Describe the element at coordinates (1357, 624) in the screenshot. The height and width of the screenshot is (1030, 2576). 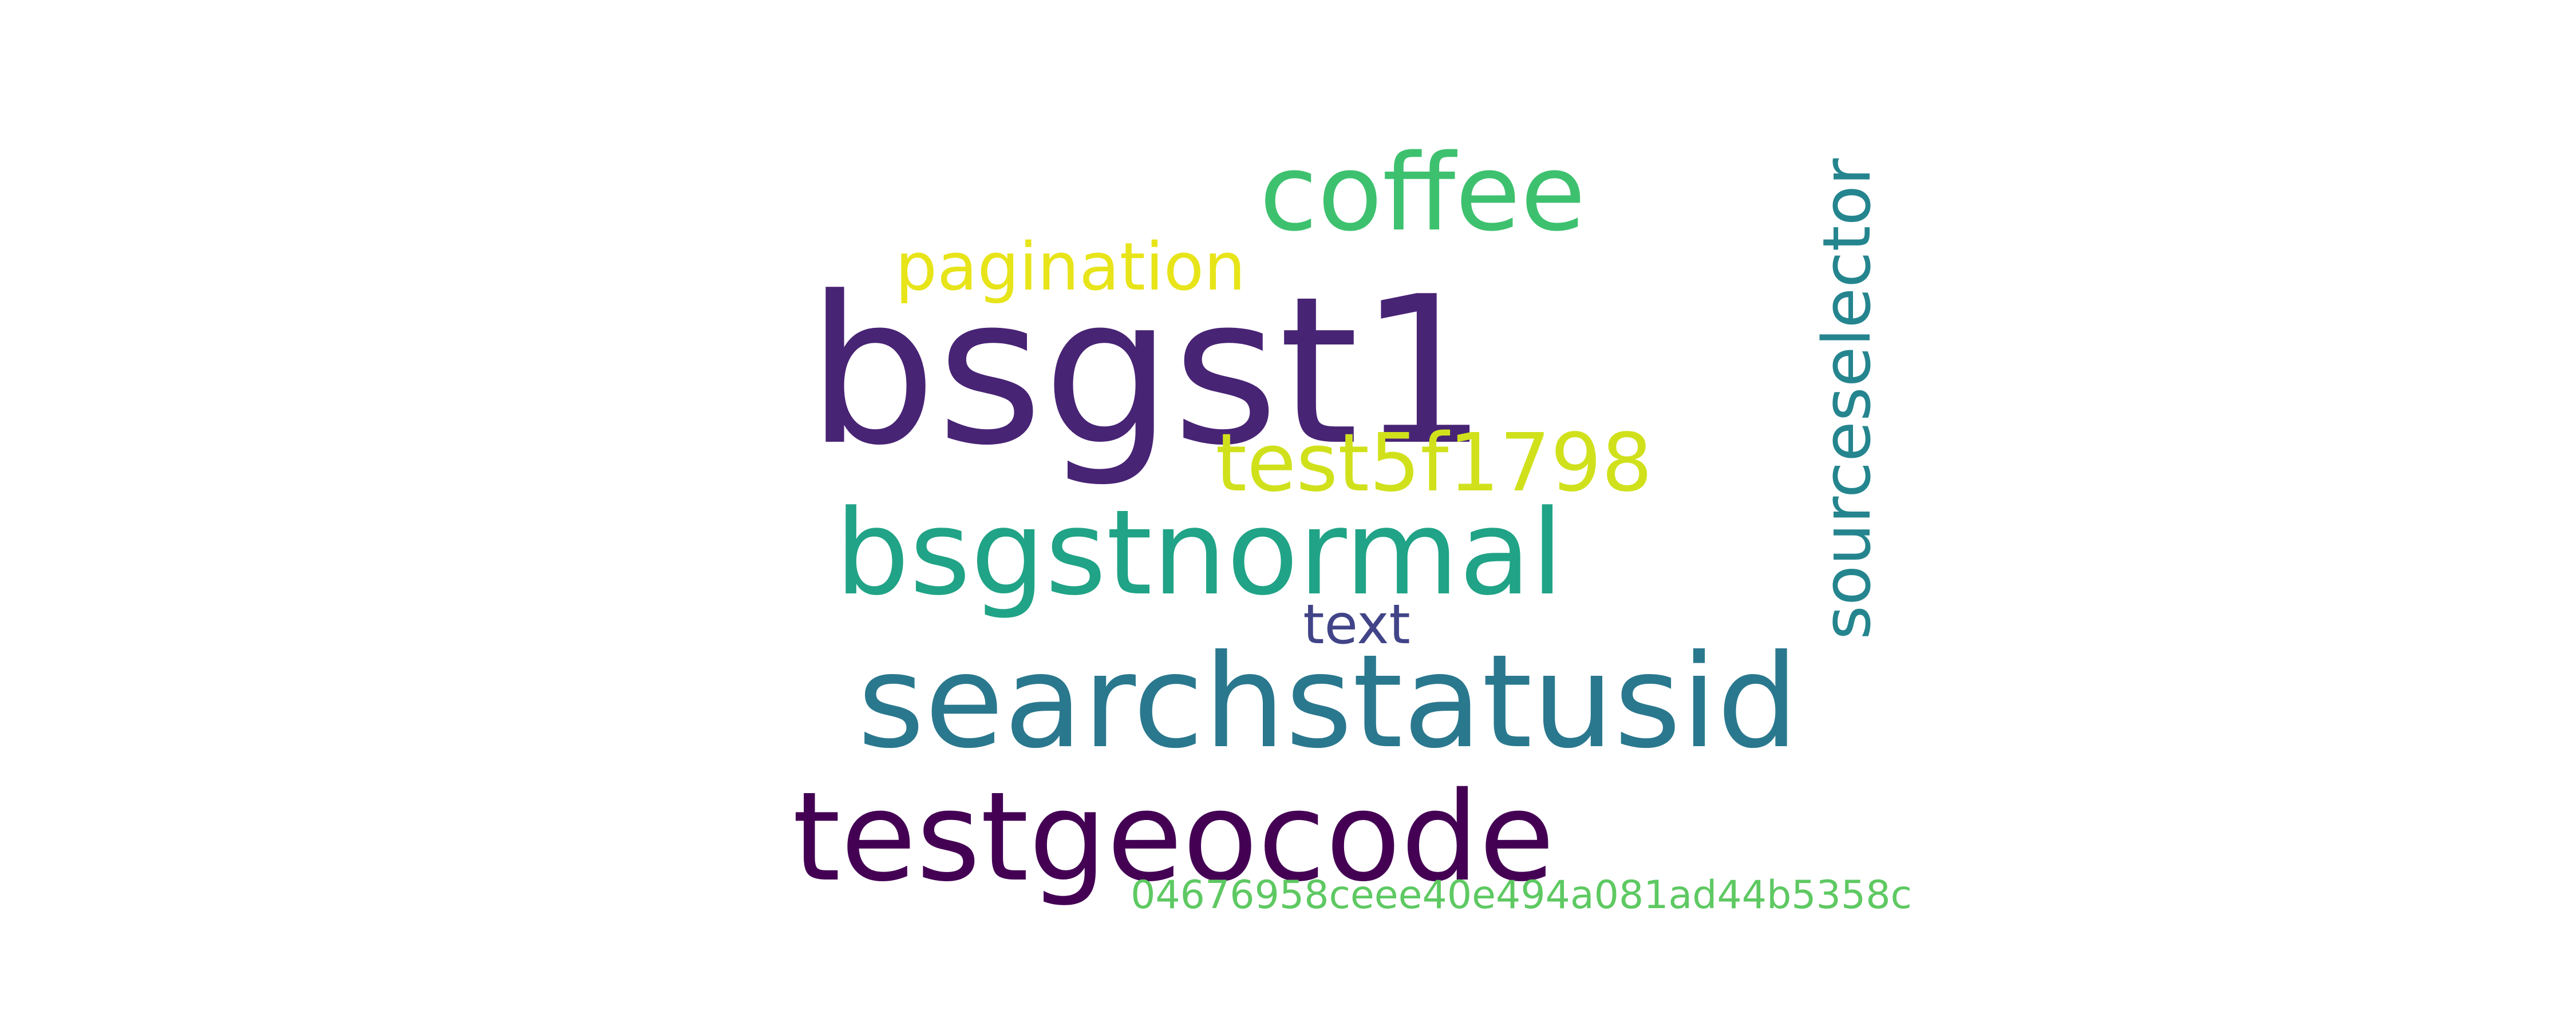
I see `word-text: text` at that location.